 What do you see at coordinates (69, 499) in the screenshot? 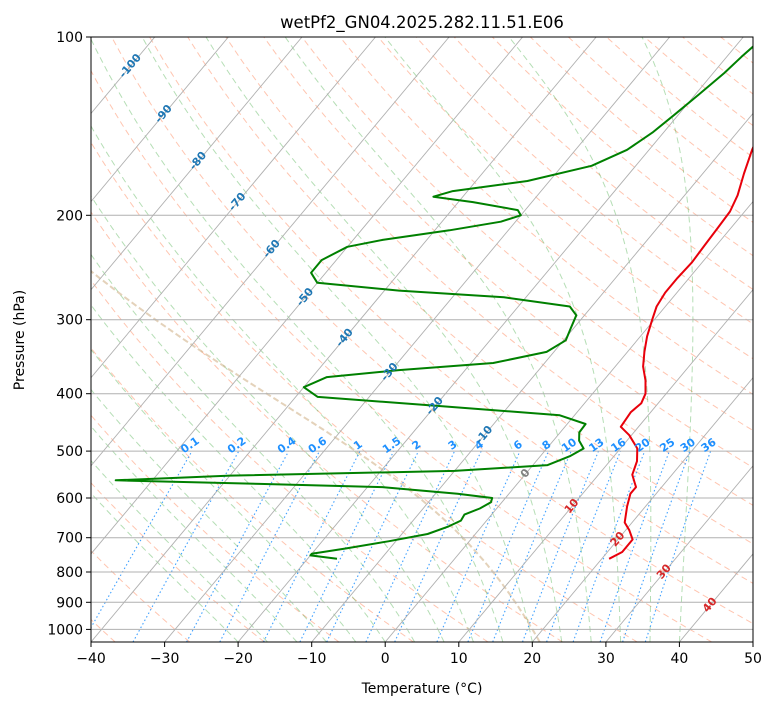
I see `y-tick-label: 600` at bounding box center [69, 499].